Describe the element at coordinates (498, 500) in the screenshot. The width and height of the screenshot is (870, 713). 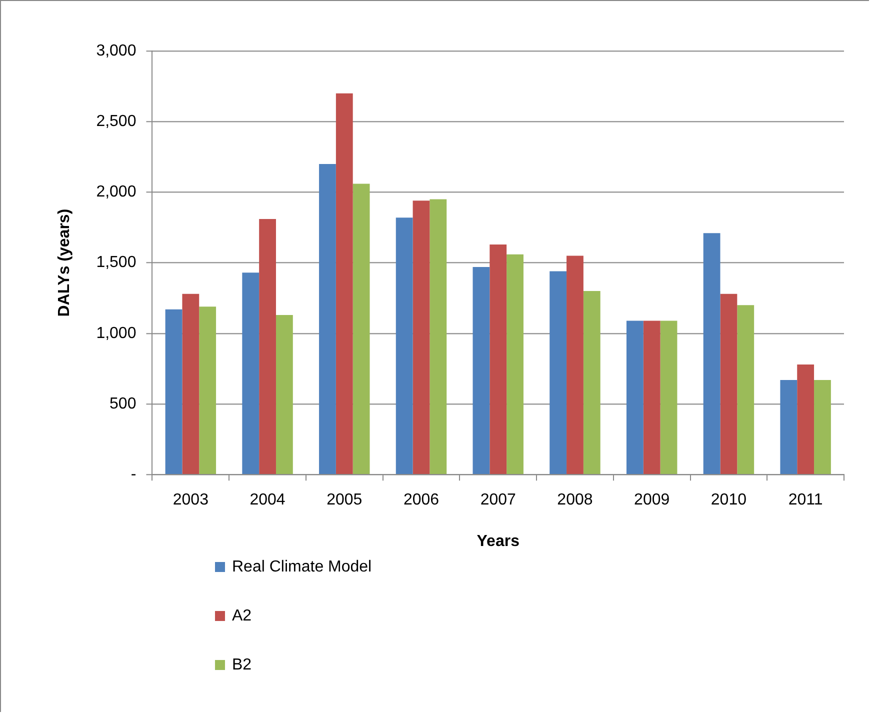
I see `x-tick-label: 2007` at that location.